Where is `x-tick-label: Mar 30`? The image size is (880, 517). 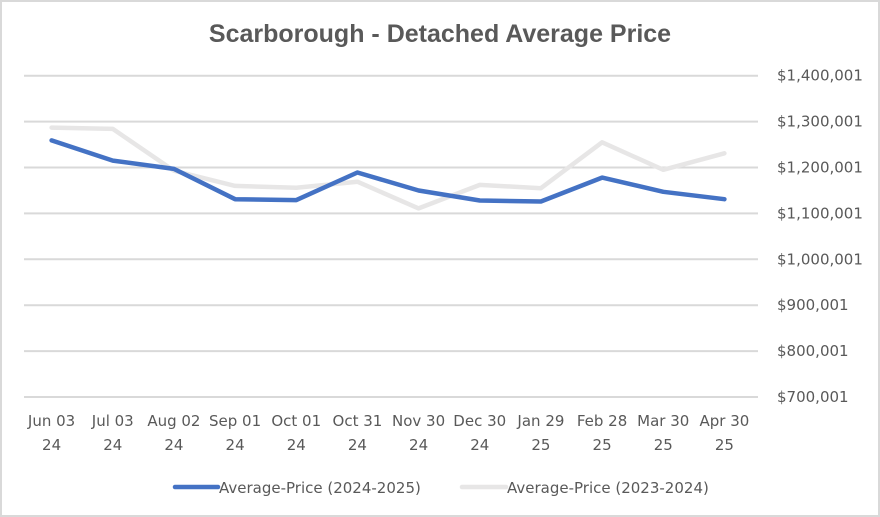 x-tick-label: Mar 30 is located at coordinates (663, 421).